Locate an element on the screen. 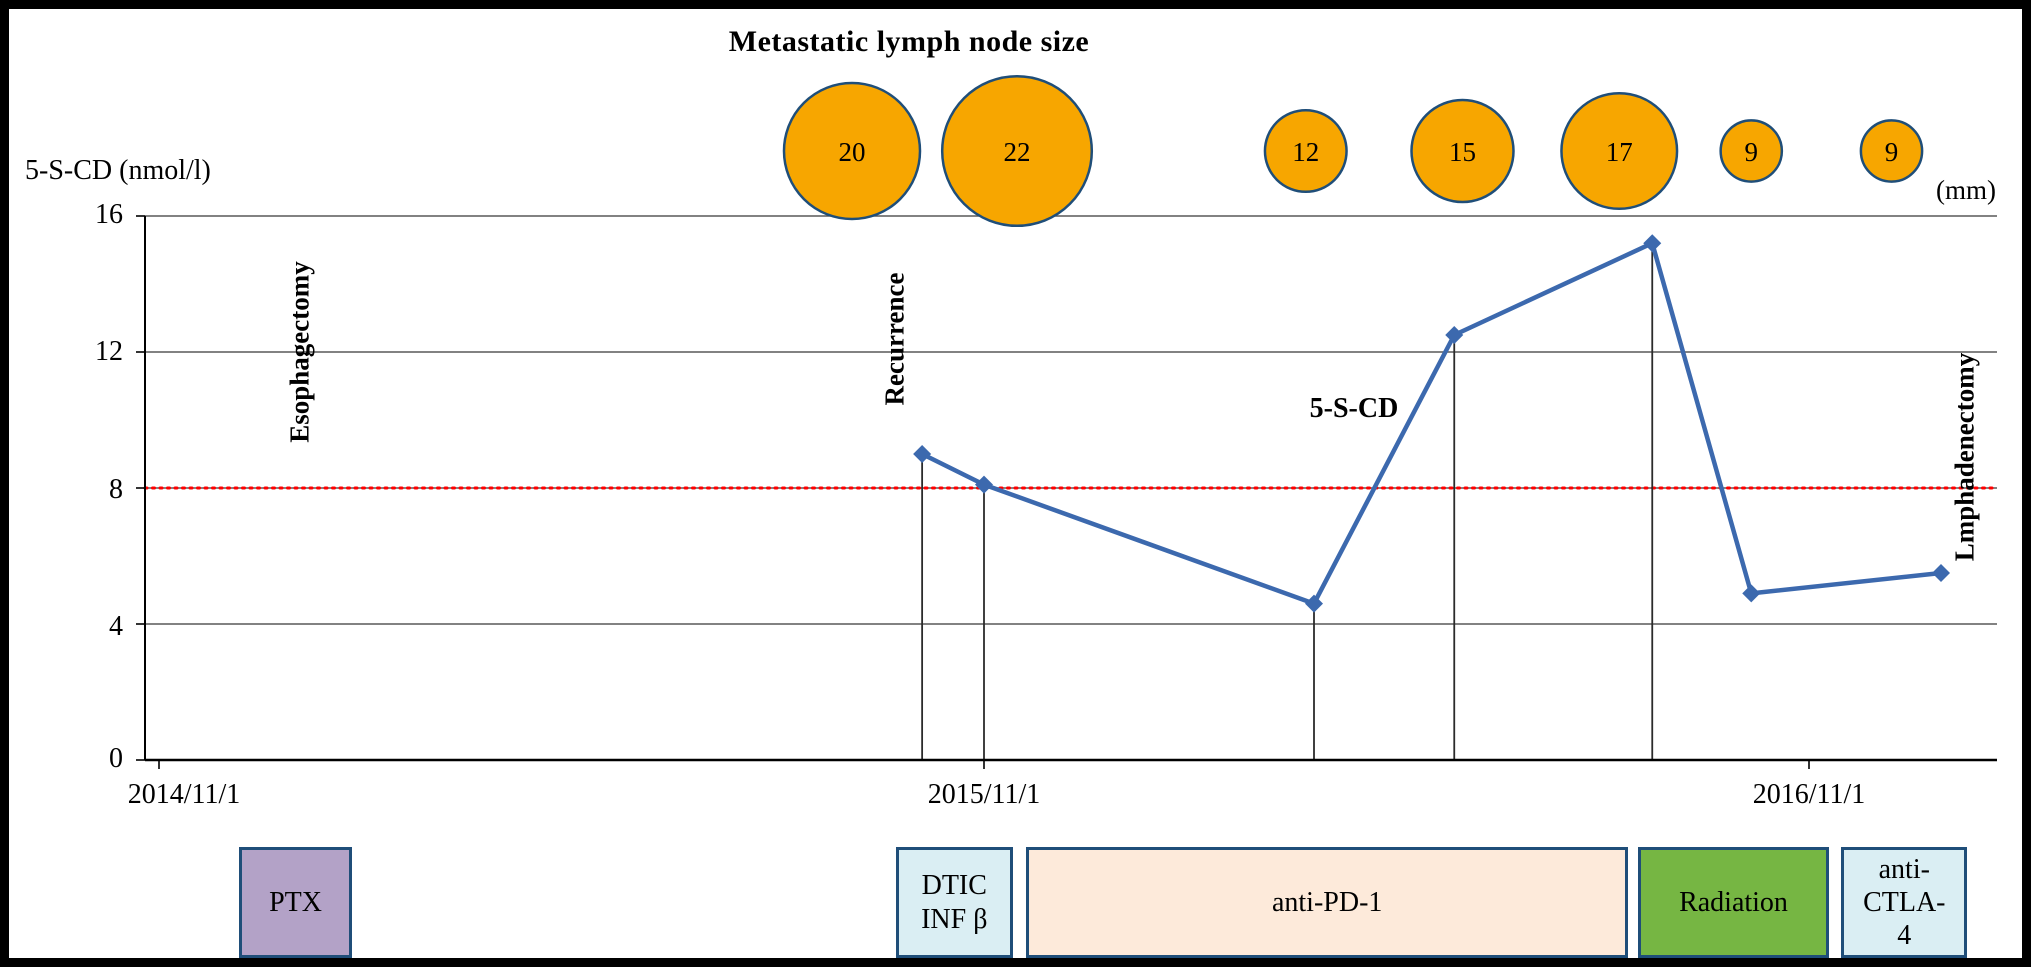 This screenshot has width=2031, height=967. lymph-node-size-label: 17 is located at coordinates (1619, 152).